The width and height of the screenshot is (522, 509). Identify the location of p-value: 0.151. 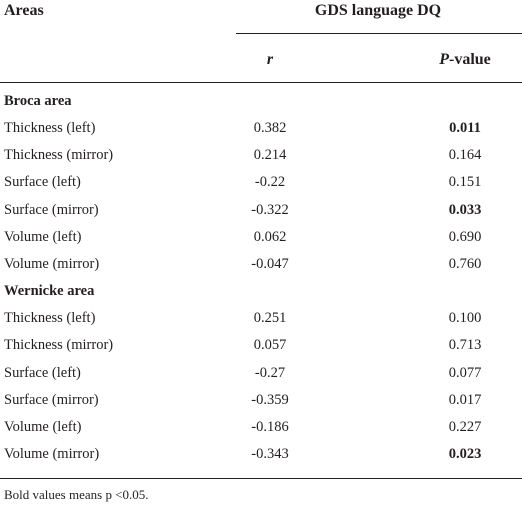
(465, 182).